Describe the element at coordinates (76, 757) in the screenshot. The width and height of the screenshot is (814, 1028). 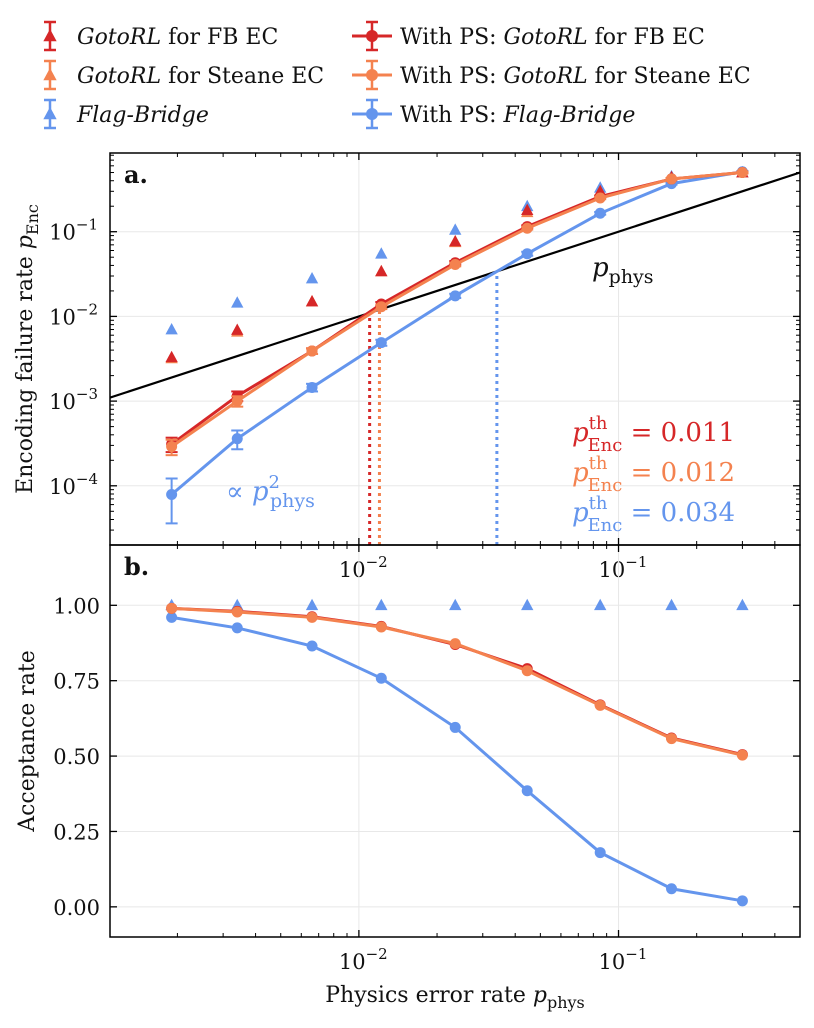
I see `y-tick-label: 0.50` at that location.